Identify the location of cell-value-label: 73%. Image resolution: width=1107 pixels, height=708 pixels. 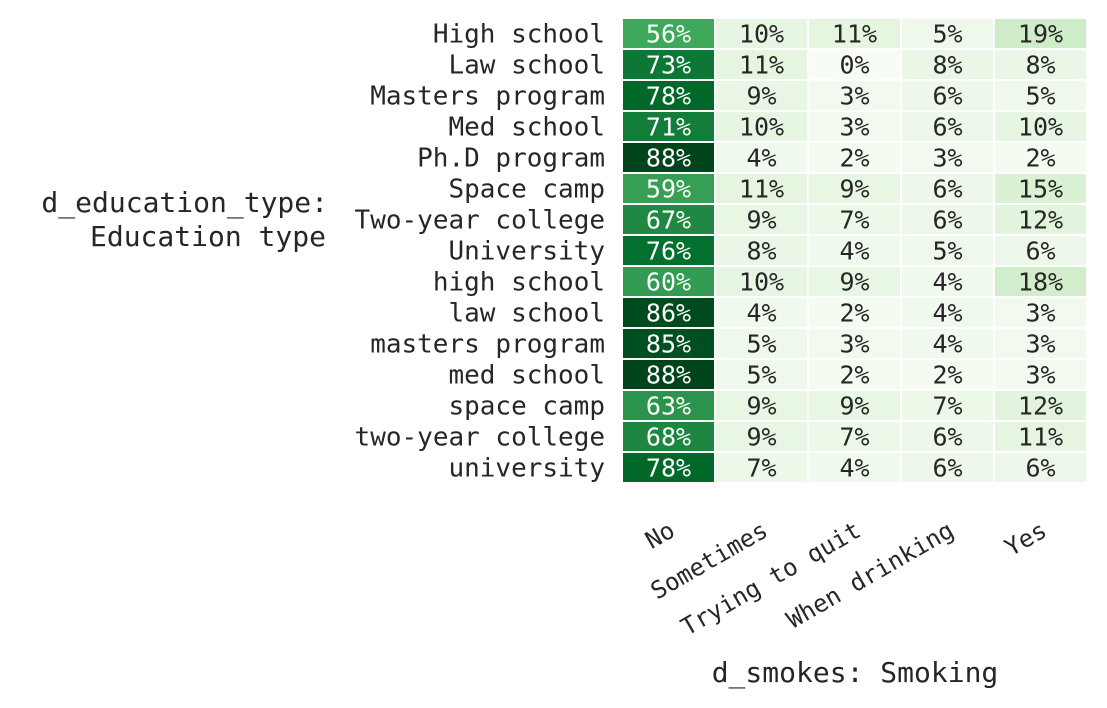
(668, 65).